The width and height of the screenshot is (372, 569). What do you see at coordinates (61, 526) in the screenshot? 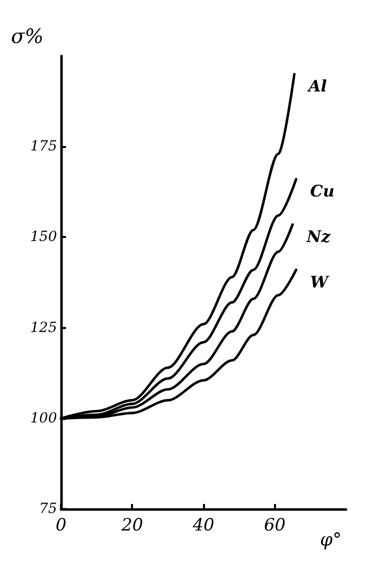
I see `x-tick-label: 0` at bounding box center [61, 526].